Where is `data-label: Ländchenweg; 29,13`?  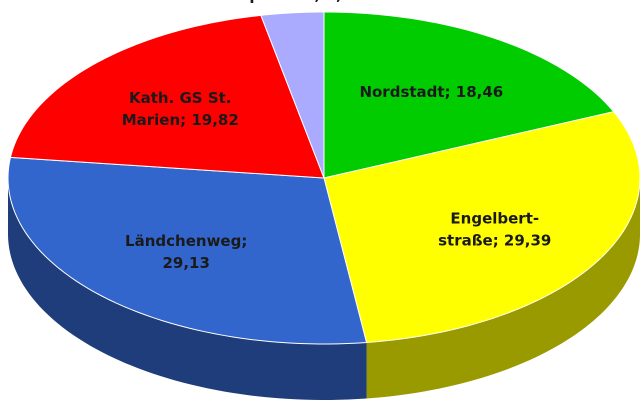
data-label: Ländchenweg; 29,13 is located at coordinates (186, 252).